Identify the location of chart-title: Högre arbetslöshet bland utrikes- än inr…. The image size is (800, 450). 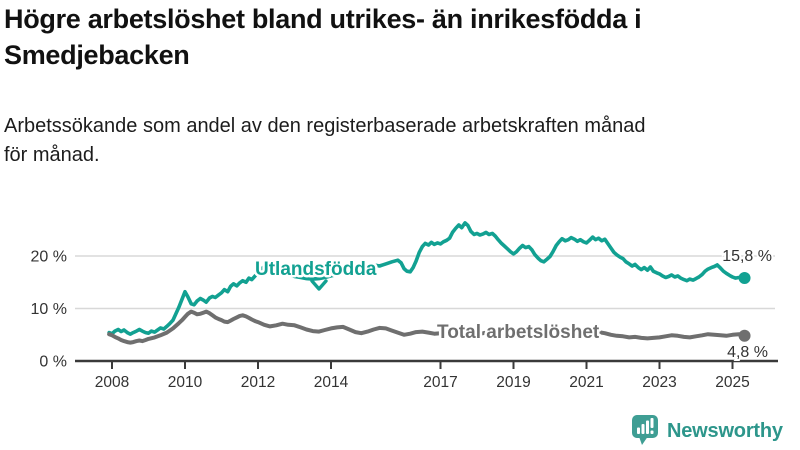
(323, 37).